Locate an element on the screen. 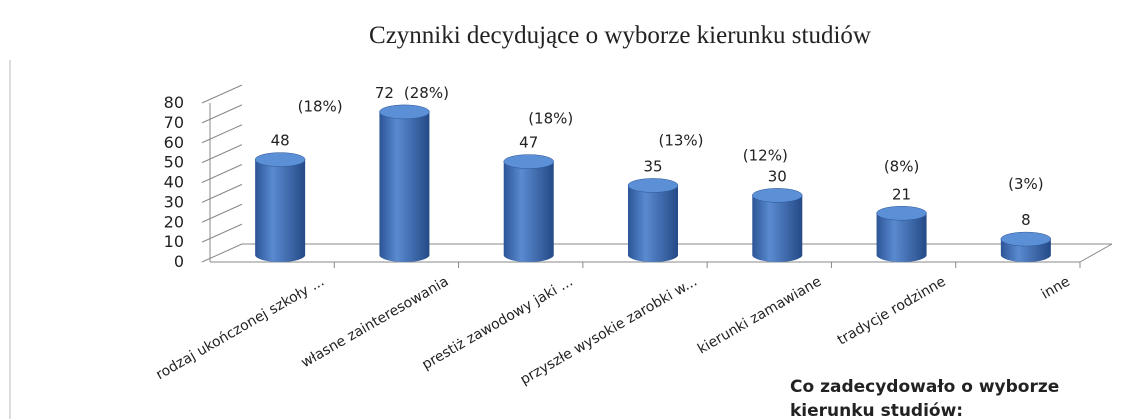 This screenshot has height=419, width=1139. percent-label: (28%) is located at coordinates (426, 93).